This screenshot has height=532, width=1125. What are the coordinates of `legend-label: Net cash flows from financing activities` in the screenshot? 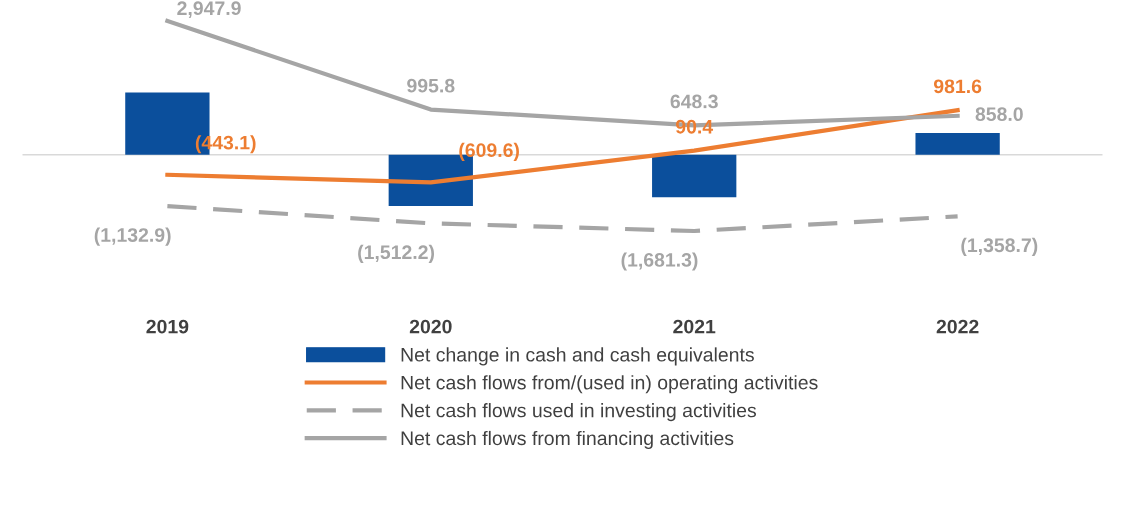 It's located at (567, 440).